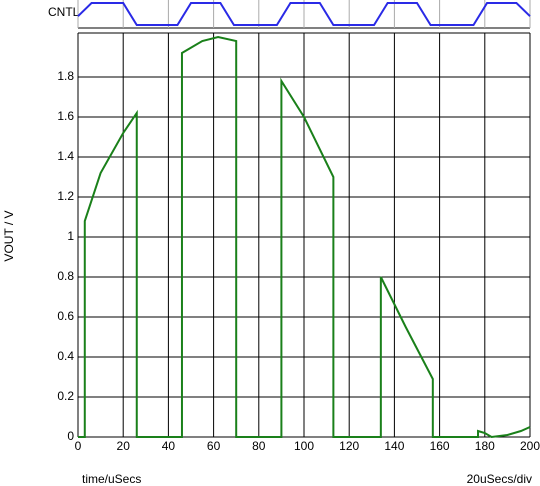  I want to click on y-tick-label: 1.4, so click(65, 156).